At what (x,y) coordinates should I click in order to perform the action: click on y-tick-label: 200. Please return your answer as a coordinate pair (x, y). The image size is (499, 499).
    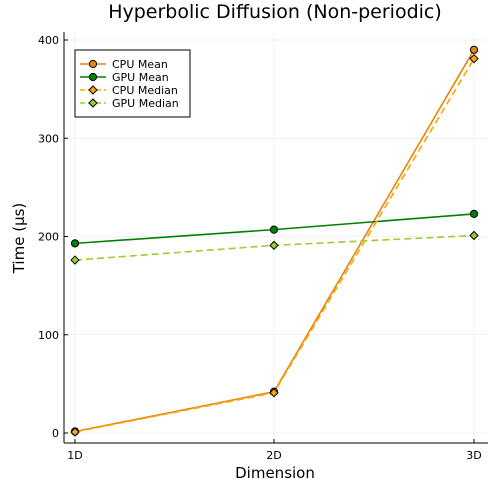
    Looking at the image, I should click on (48, 237).